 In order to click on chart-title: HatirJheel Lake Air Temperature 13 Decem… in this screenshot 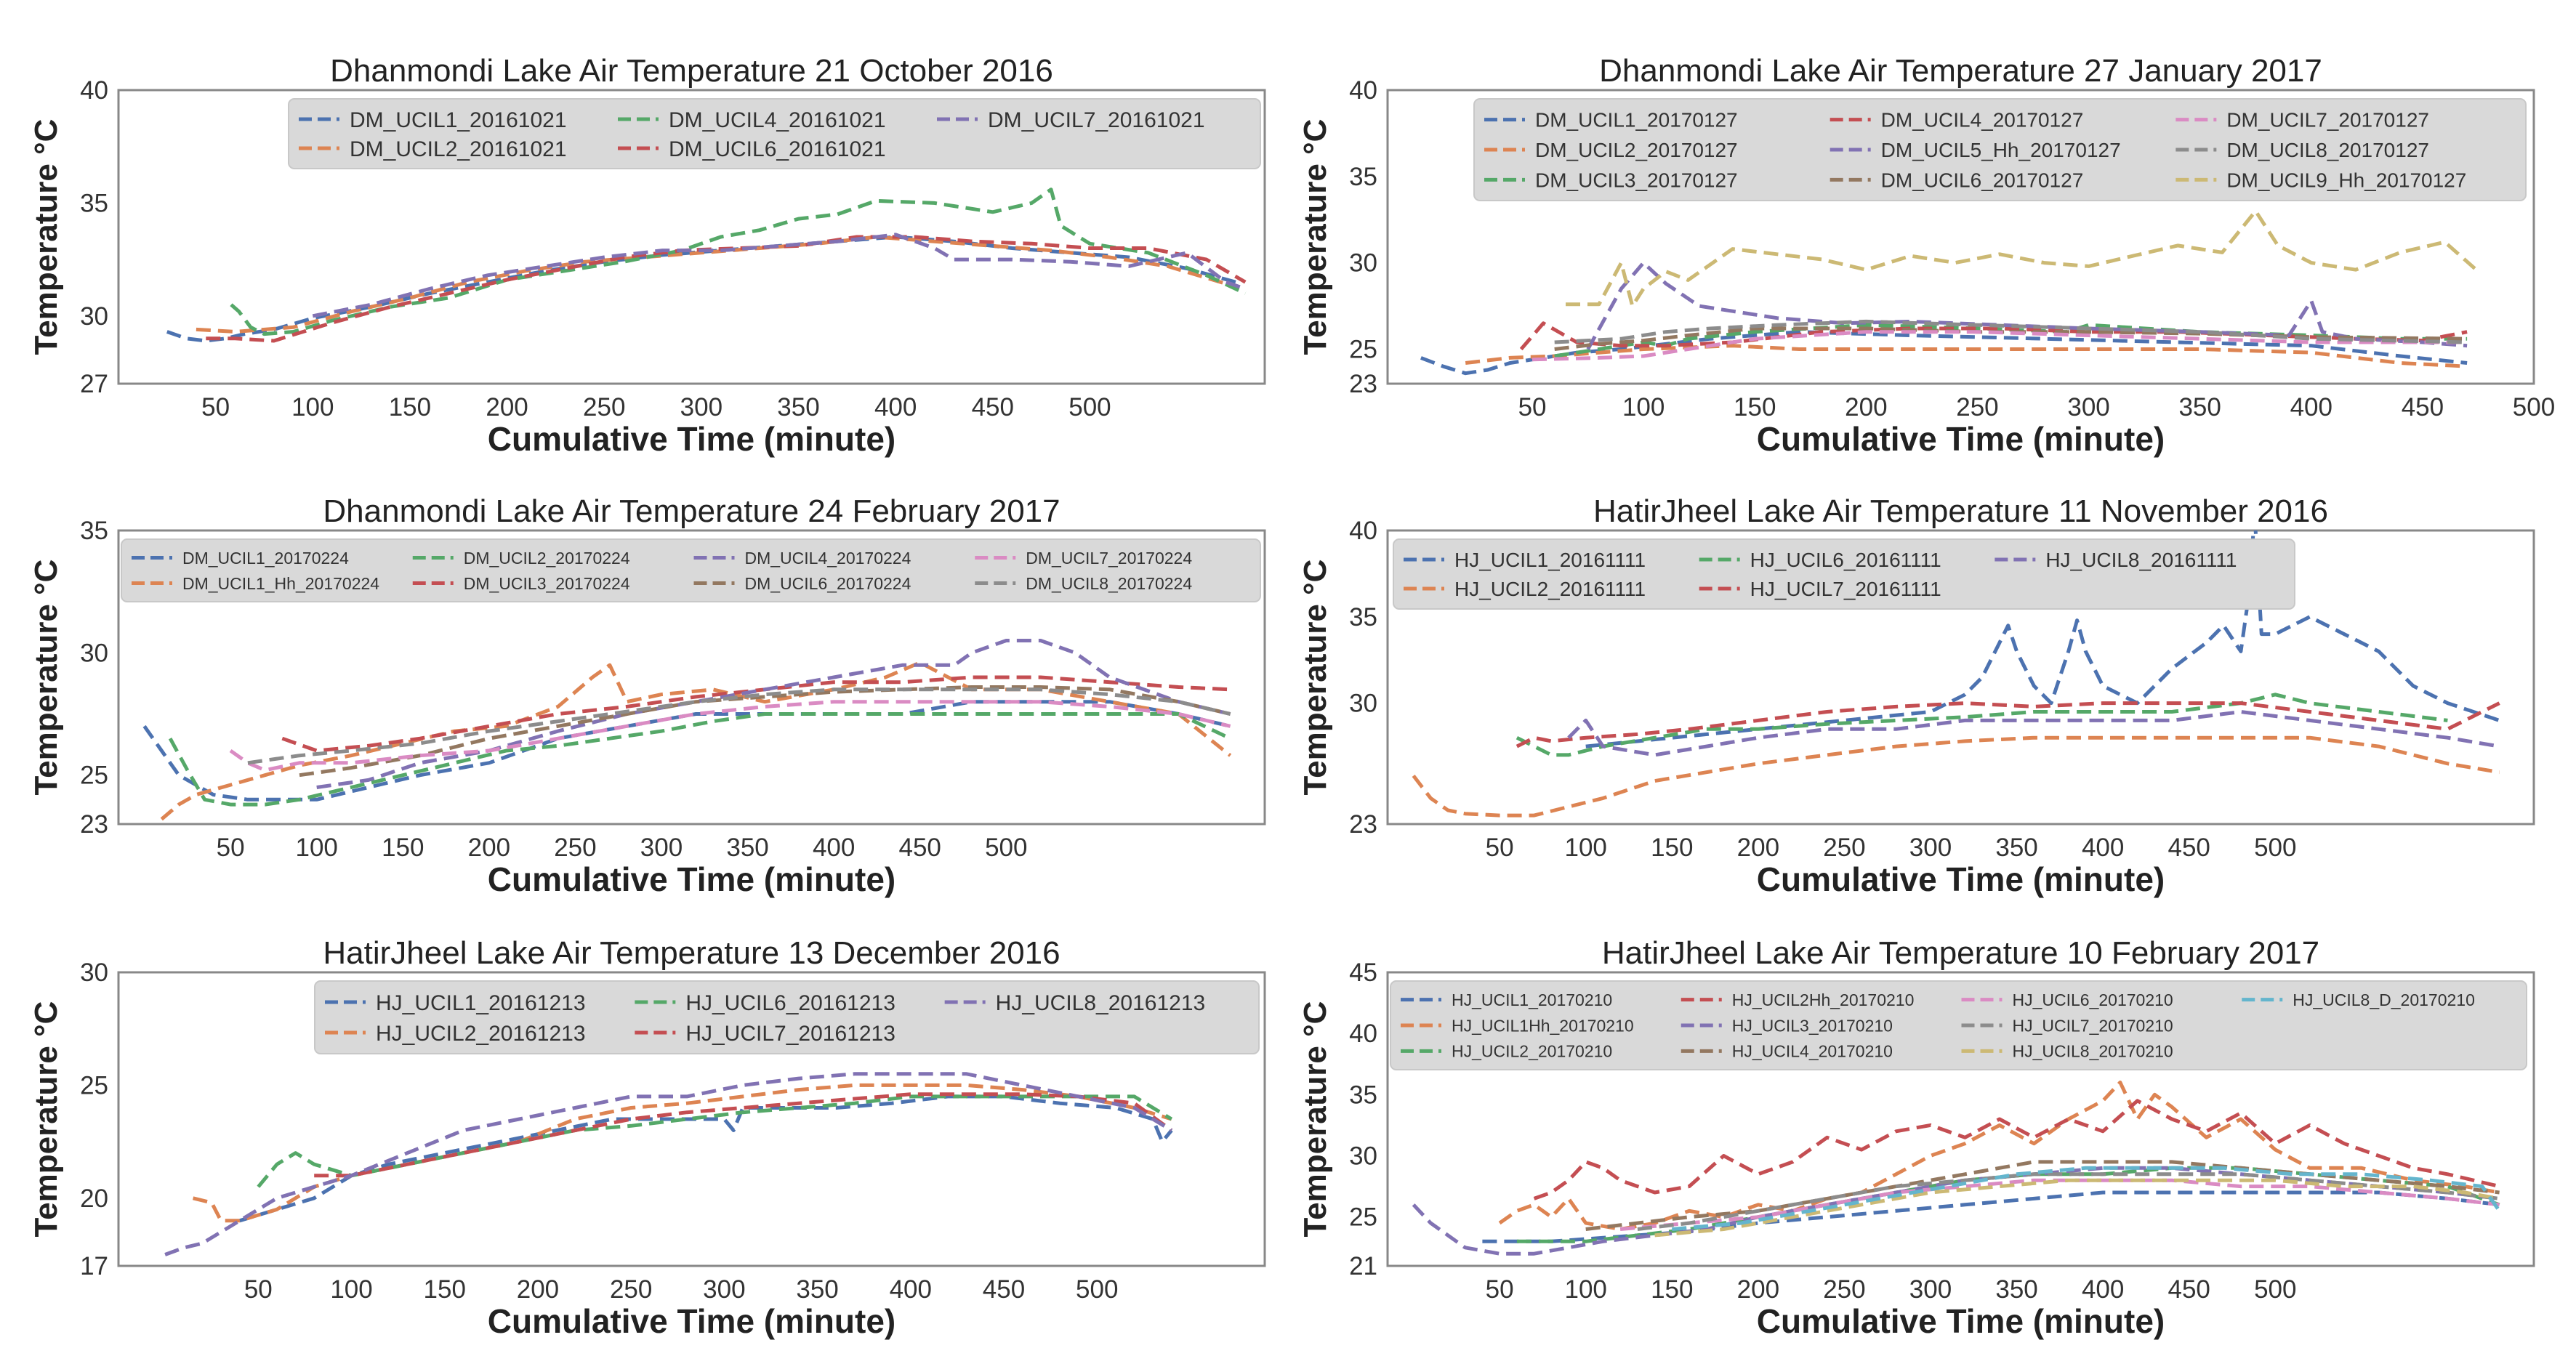, I will do `click(691, 953)`.